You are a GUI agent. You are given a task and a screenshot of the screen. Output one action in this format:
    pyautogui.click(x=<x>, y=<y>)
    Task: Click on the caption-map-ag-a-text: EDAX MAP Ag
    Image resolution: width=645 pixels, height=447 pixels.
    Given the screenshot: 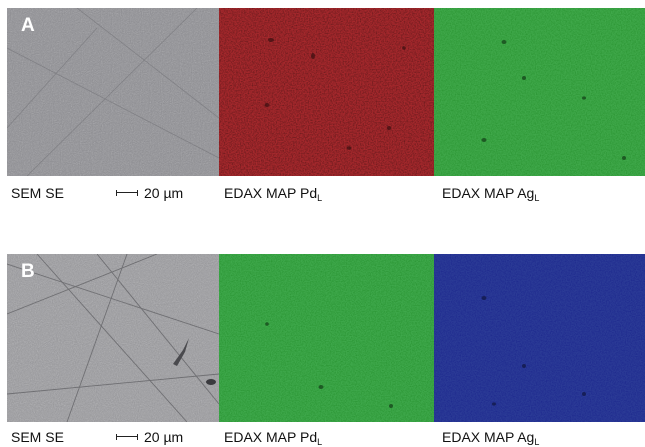 What is the action you would take?
    pyautogui.click(x=488, y=193)
    